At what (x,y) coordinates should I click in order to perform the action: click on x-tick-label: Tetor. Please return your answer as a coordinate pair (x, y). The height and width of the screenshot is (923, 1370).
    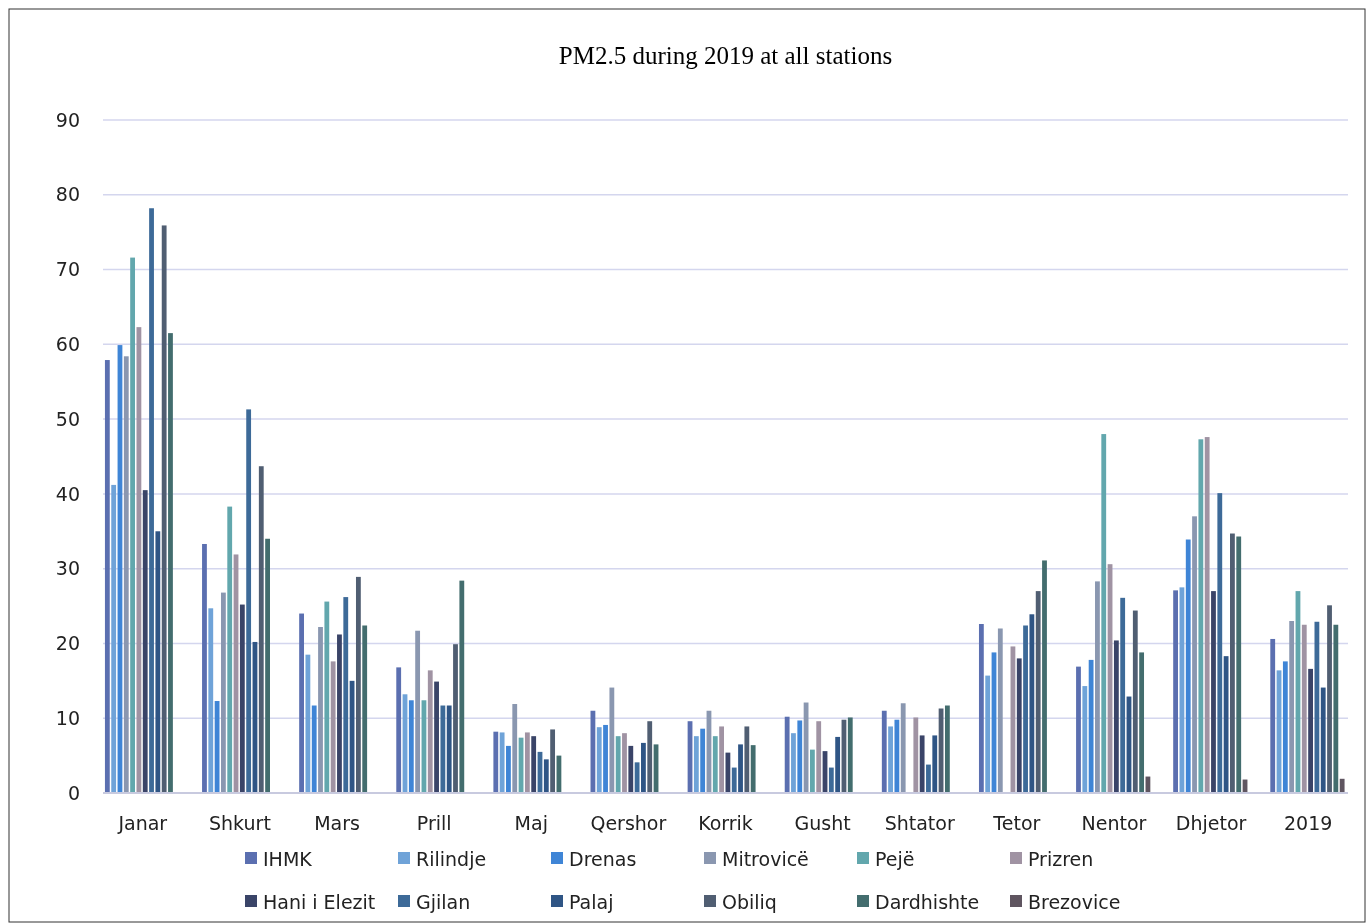
    Looking at the image, I should click on (1016, 823).